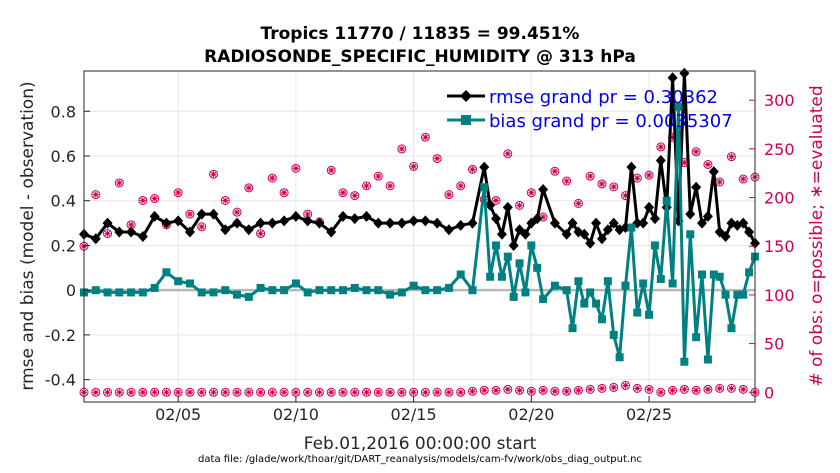  Describe the element at coordinates (419, 388) in the screenshot. I see `obs-possible-series` at that location.